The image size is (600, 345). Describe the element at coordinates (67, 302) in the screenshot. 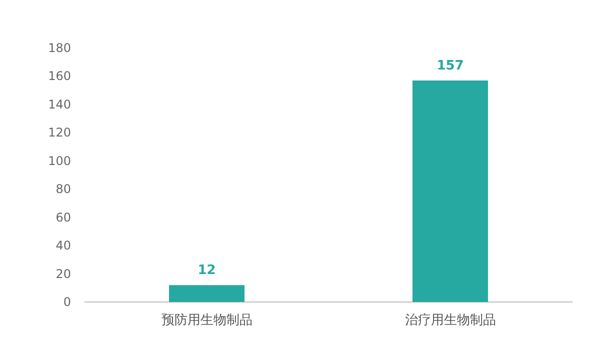

I see `y-tick-label: 0` at that location.